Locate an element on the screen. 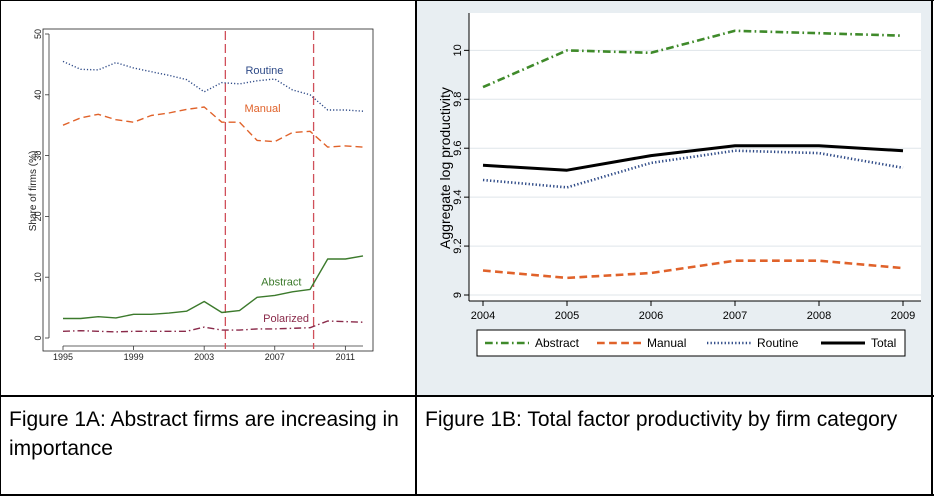 The height and width of the screenshot is (498, 934). x-tick-label: 2003 is located at coordinates (204, 357).